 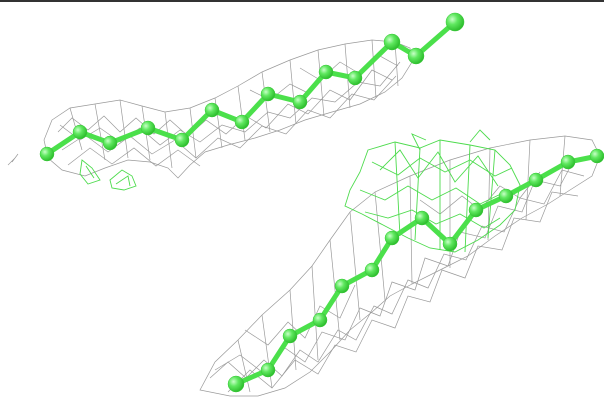 What do you see at coordinates (302, 1) in the screenshot?
I see `top-rule` at bounding box center [302, 1].